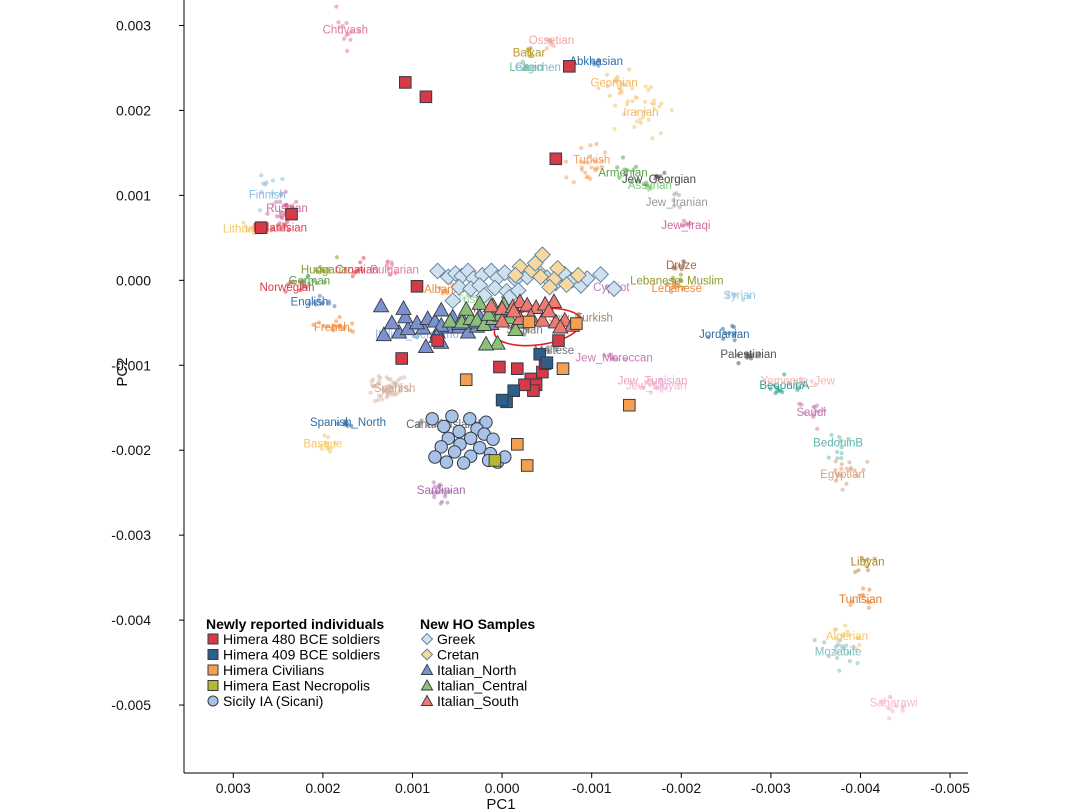 Image resolution: width=1085 pixels, height=811 pixels. Describe the element at coordinates (495, 460) in the screenshot. I see `series-himera-east-necropolis` at that location.